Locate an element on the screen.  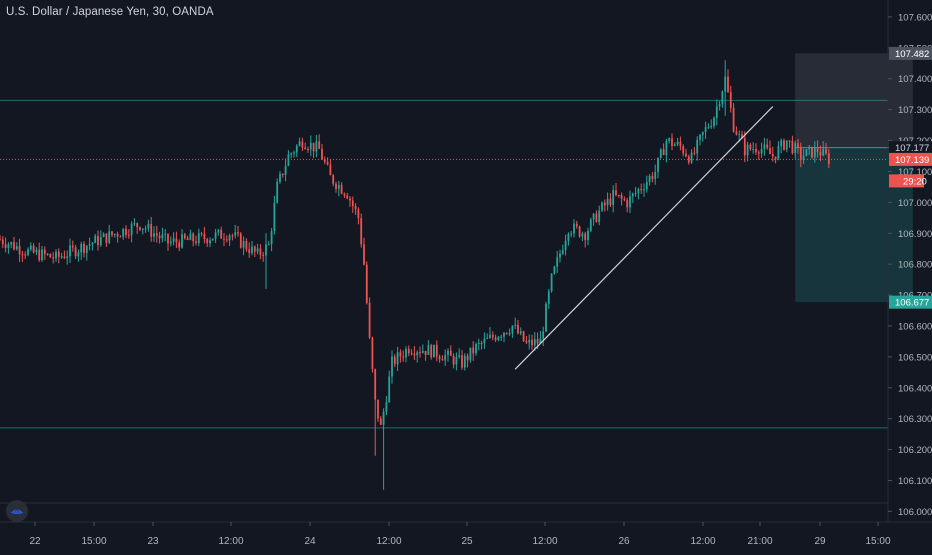
stop-price-label: 107.482 is located at coordinates (912, 54).